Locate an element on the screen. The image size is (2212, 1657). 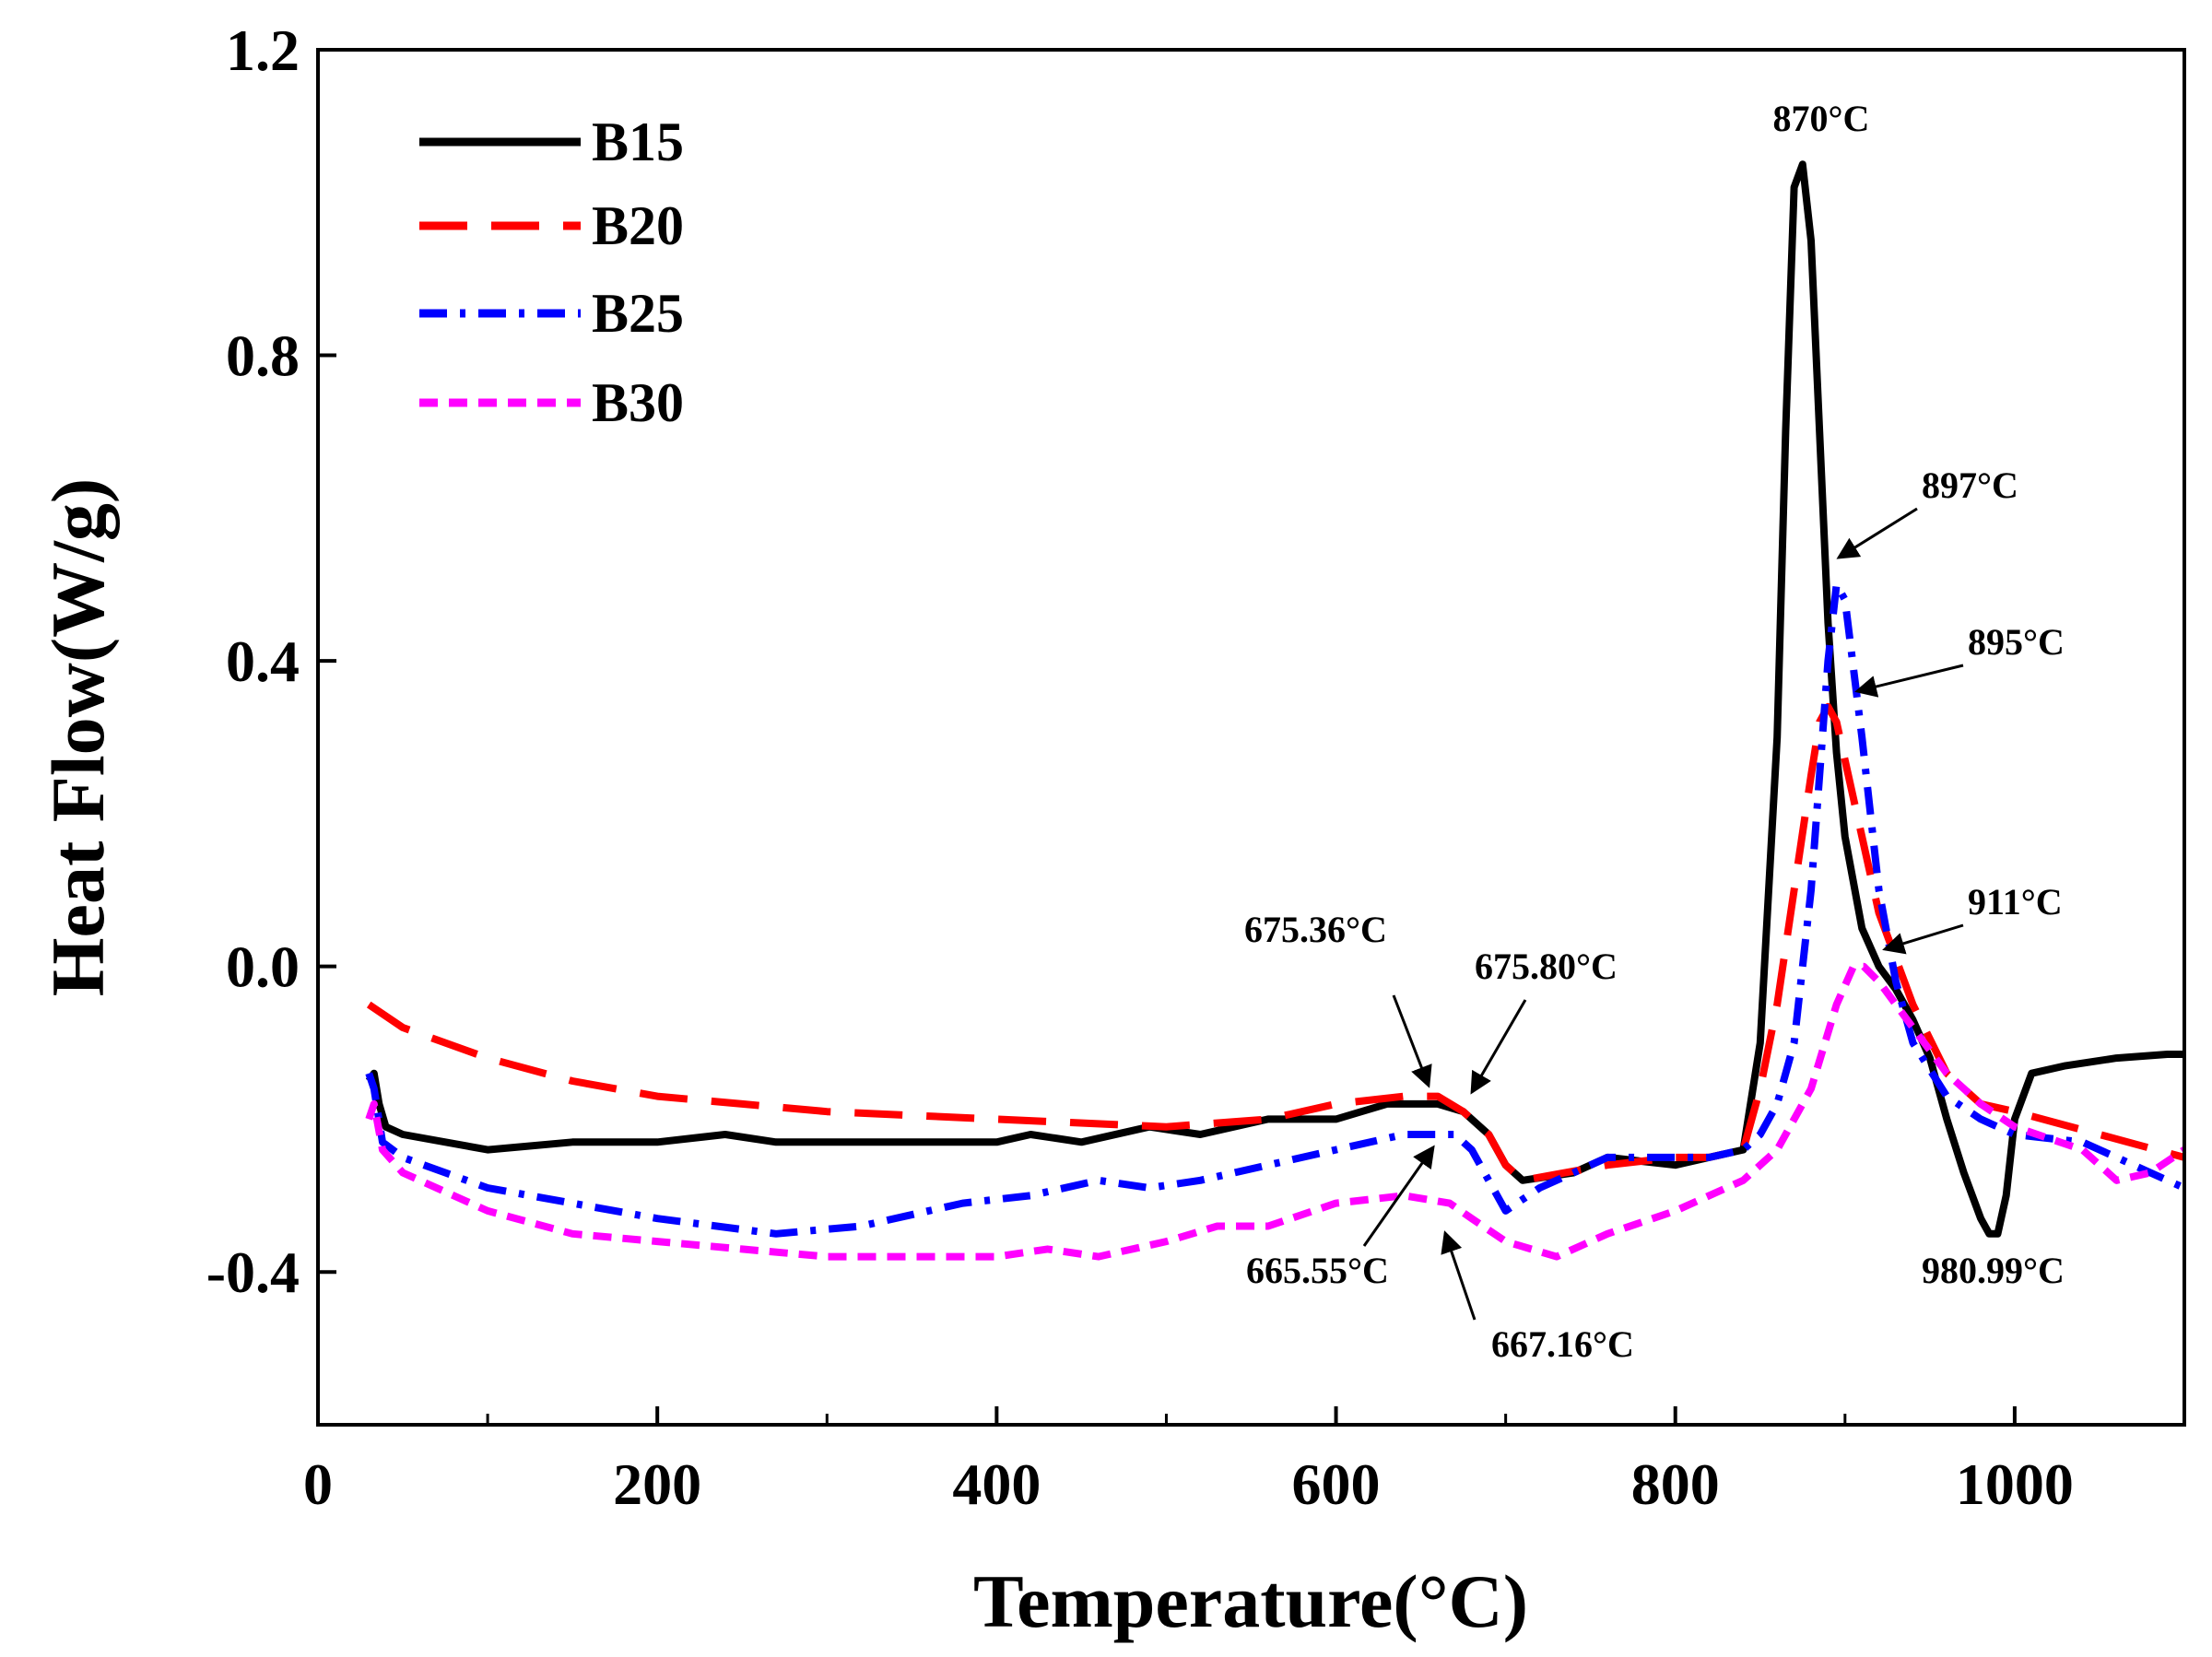
annotation-675-80: 675.80°C is located at coordinates (1546, 967).